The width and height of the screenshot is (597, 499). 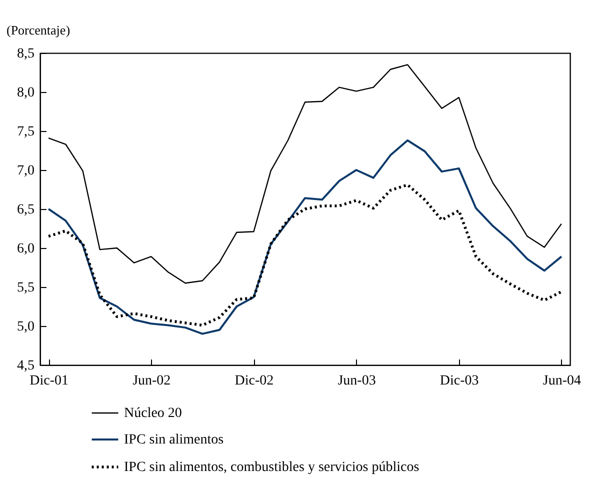 I want to click on y-tick-label: 5,0, so click(x=25, y=327).